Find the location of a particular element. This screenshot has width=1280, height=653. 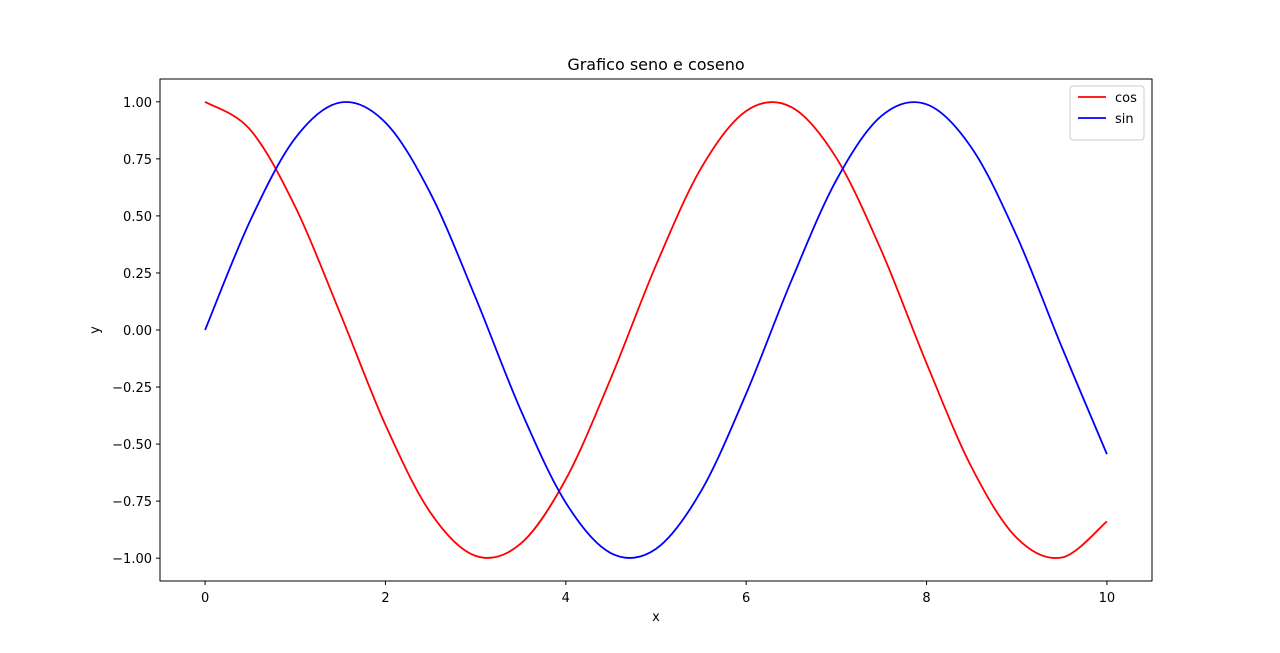

y-tick-label: −1.00 is located at coordinates (132, 559).